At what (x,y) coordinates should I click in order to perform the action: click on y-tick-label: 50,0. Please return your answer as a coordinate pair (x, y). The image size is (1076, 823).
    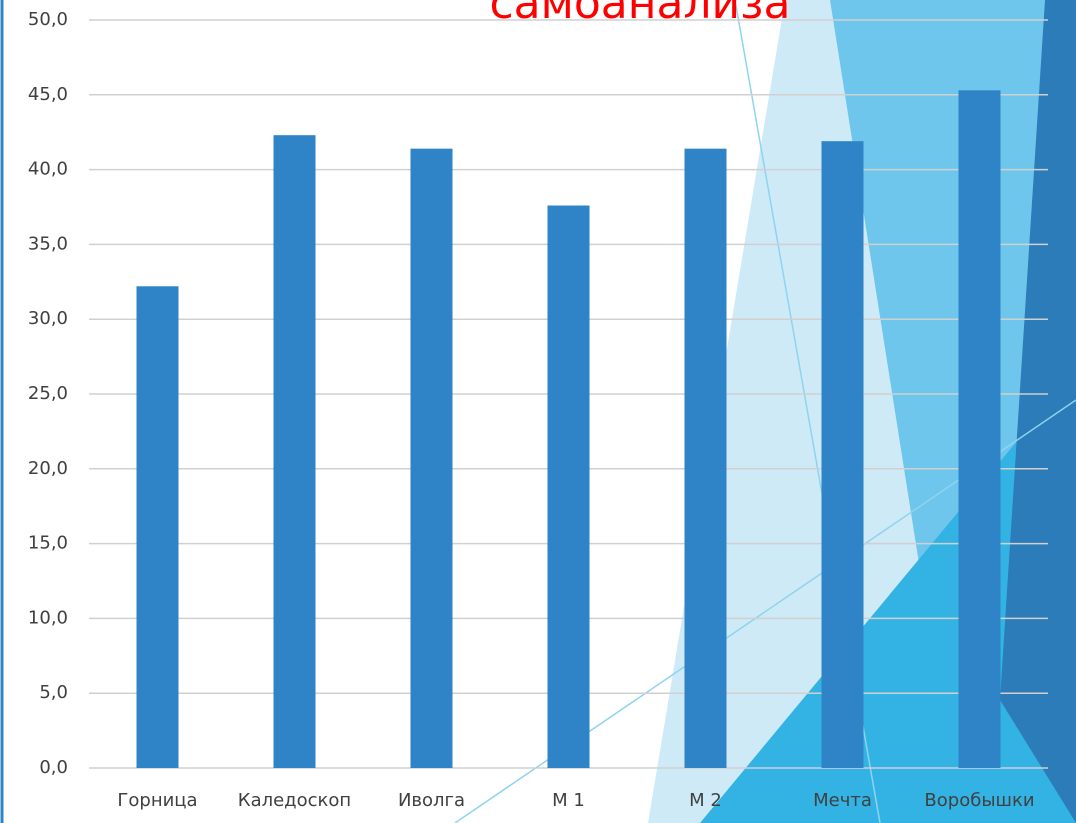
    Looking at the image, I should click on (48, 19).